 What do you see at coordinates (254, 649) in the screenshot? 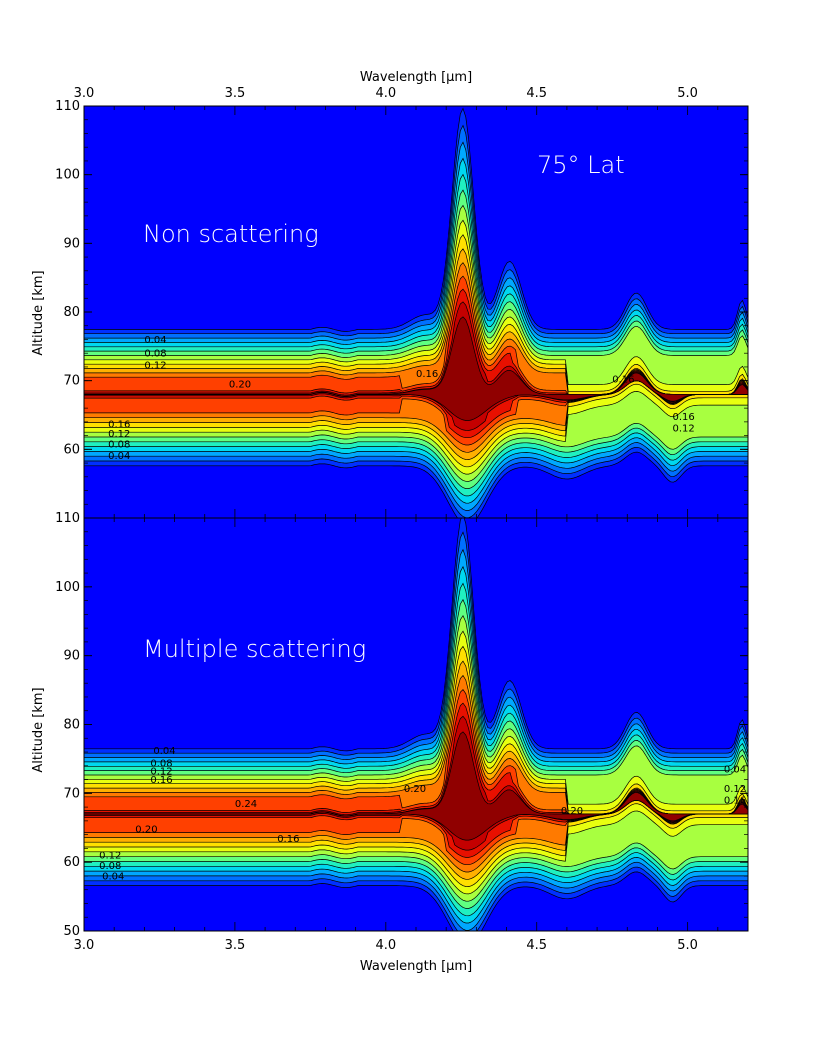
I see `panel-label-multiple-scattering: Multiple scattering` at bounding box center [254, 649].